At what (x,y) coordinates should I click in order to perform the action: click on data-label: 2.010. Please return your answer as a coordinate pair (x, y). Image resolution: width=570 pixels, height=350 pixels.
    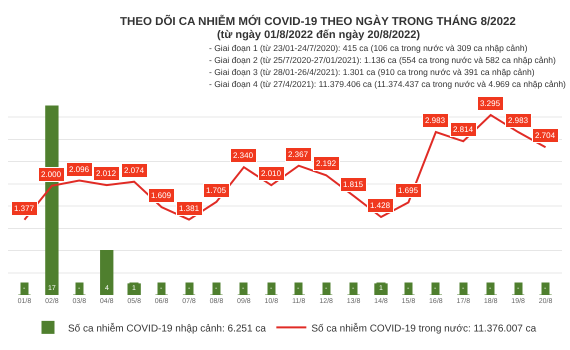
    Looking at the image, I should click on (271, 173).